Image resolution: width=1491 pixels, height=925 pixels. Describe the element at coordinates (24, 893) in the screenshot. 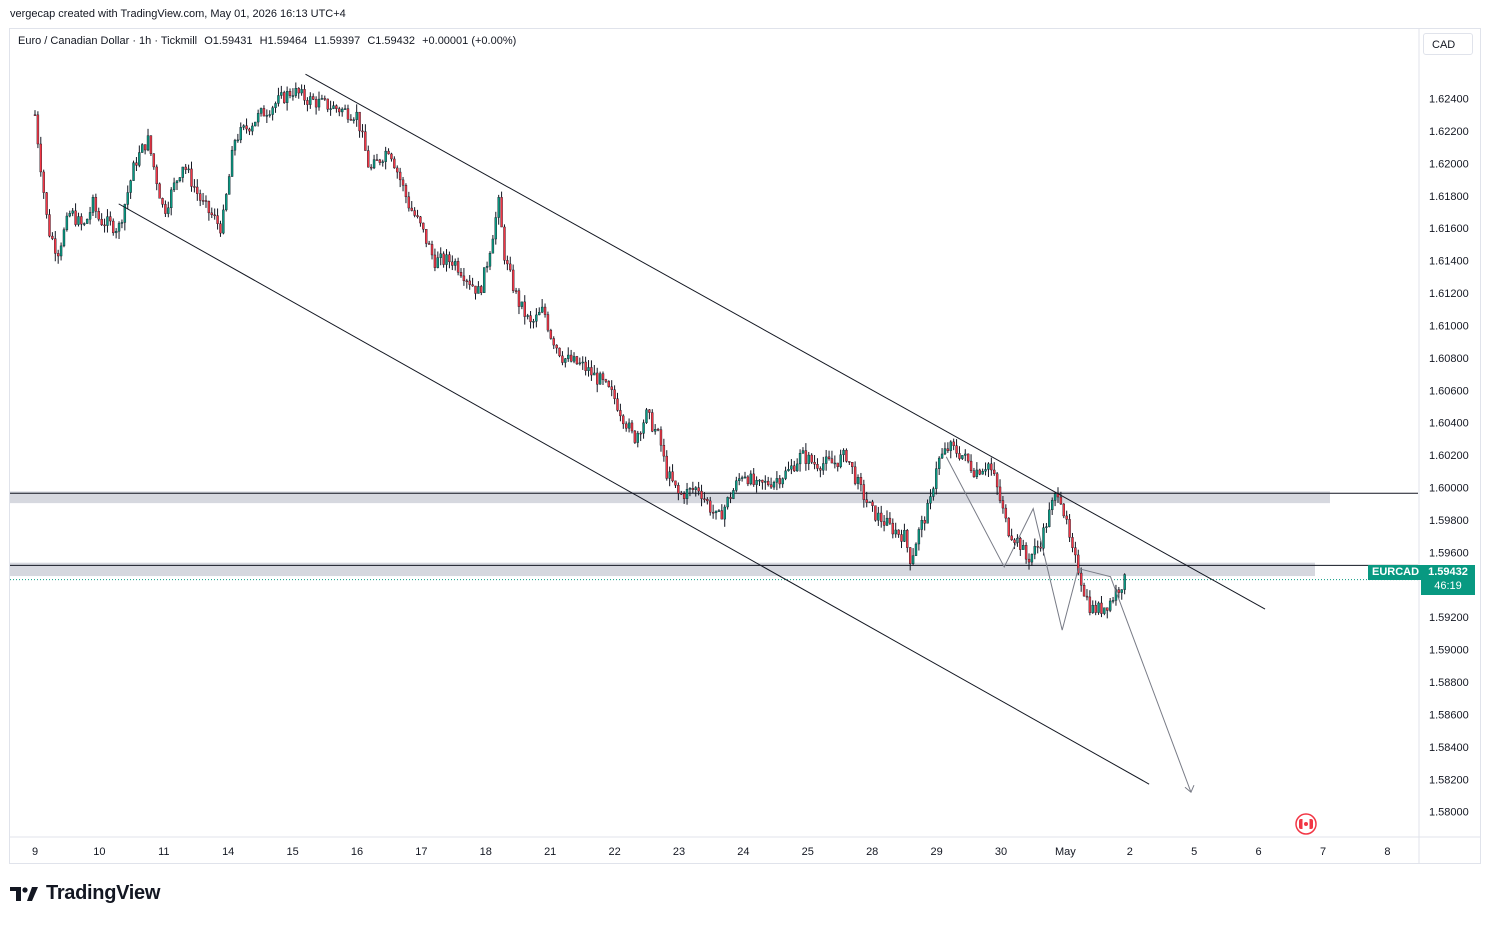

I see `tradingview-logo-icon` at that location.